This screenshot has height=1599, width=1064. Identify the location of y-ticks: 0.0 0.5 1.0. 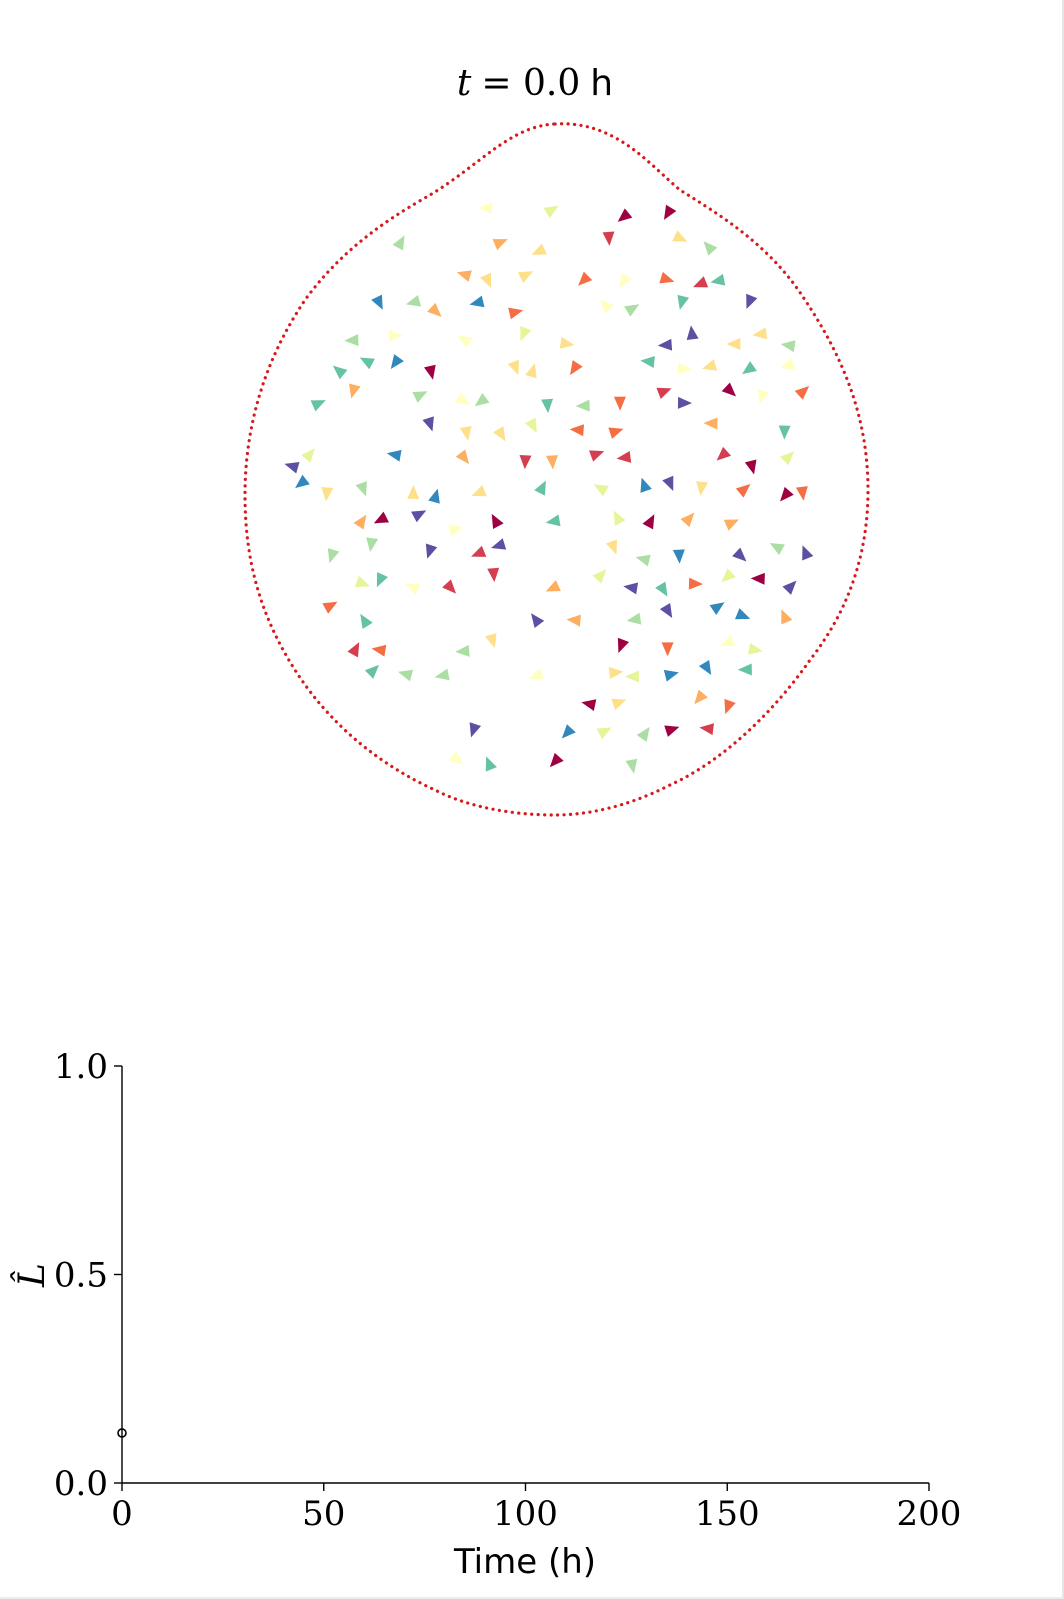
(88, 1275).